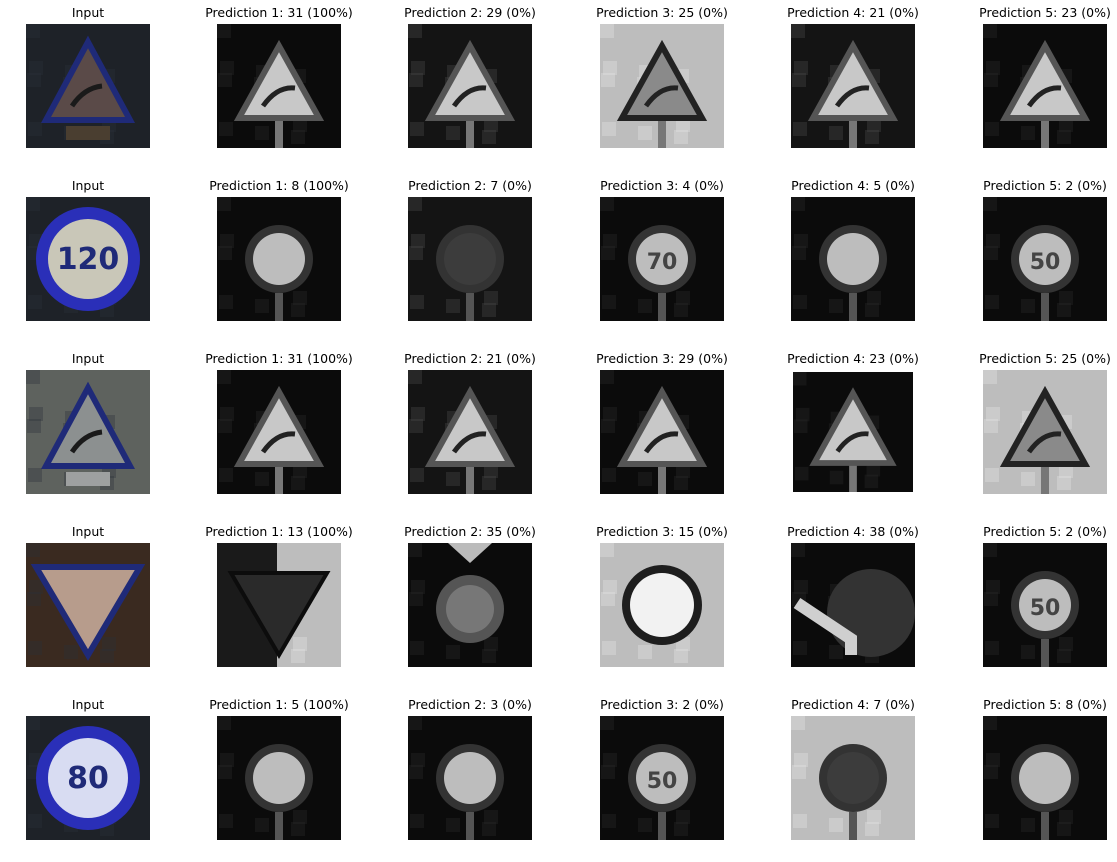 The width and height of the screenshot is (1117, 862). I want to click on prediction-title: Prediction 5: 8 (0%), so click(1045, 704).